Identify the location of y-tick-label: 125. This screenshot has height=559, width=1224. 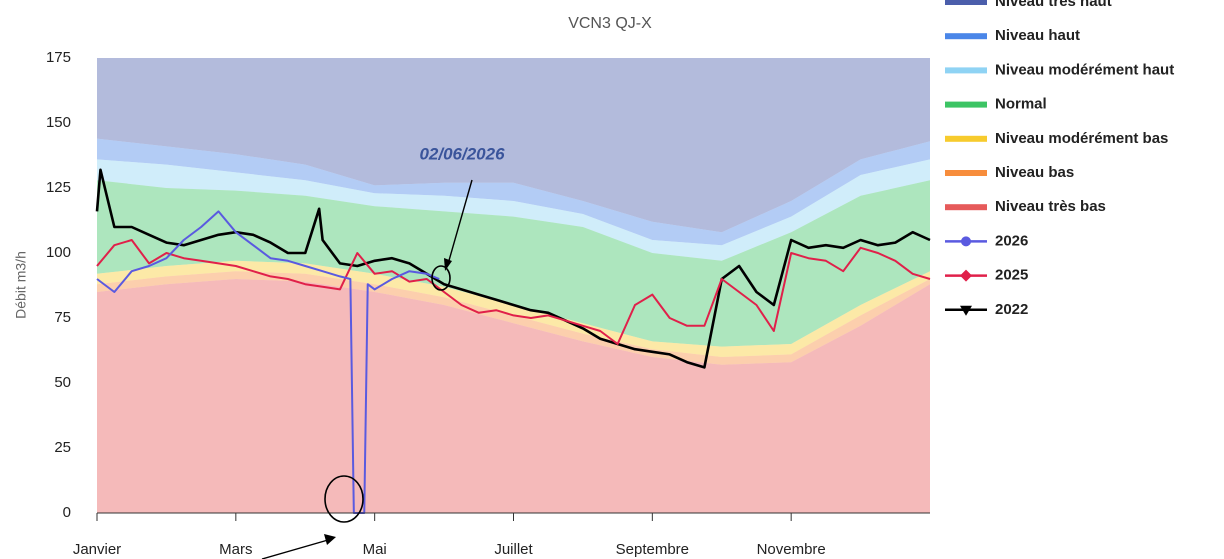
(58, 187).